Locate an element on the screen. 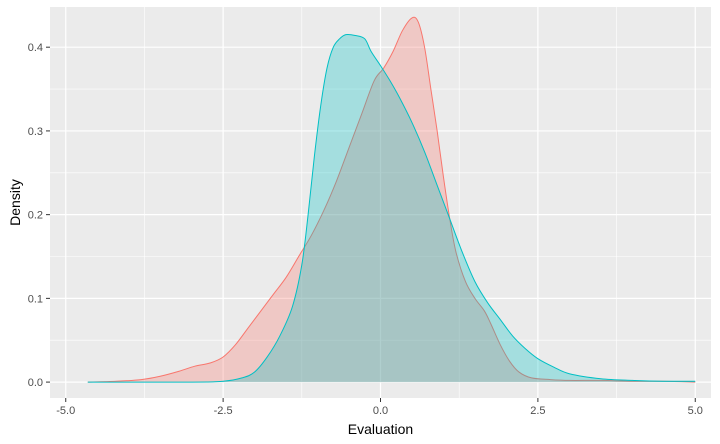 The width and height of the screenshot is (720, 444). y-tick-label: 0.3 is located at coordinates (35, 132).